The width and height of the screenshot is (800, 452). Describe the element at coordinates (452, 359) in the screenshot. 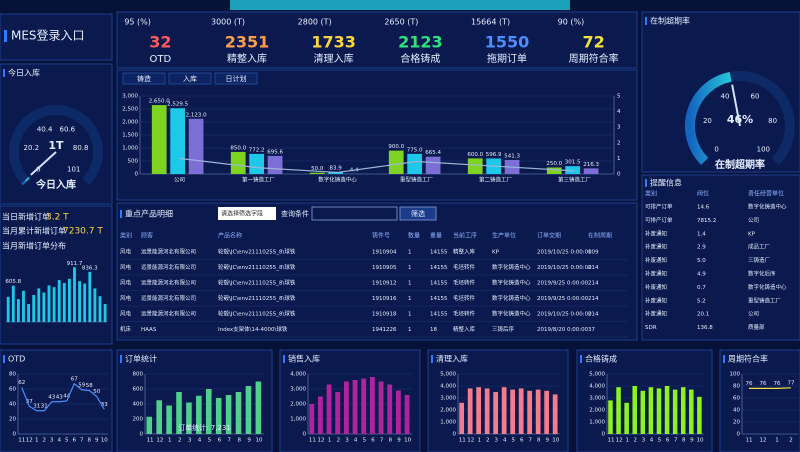

I see `panel-title: 清理入库` at that location.